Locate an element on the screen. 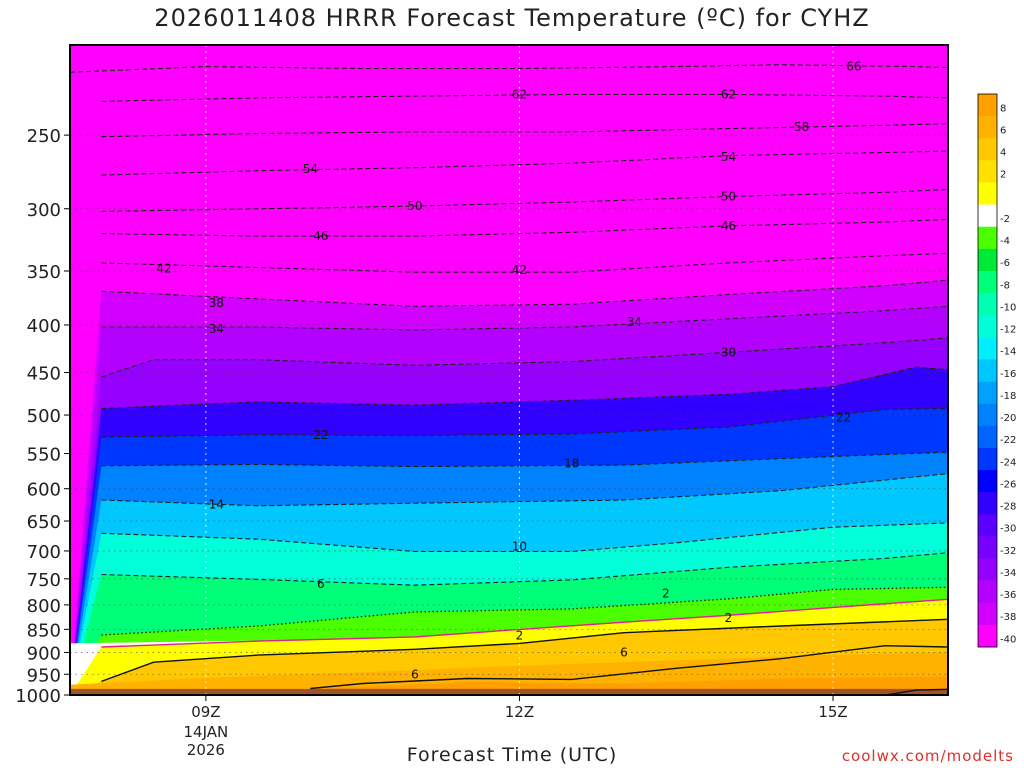 The height and width of the screenshot is (768, 1024). contour-label-14: 34 is located at coordinates (634, 322).